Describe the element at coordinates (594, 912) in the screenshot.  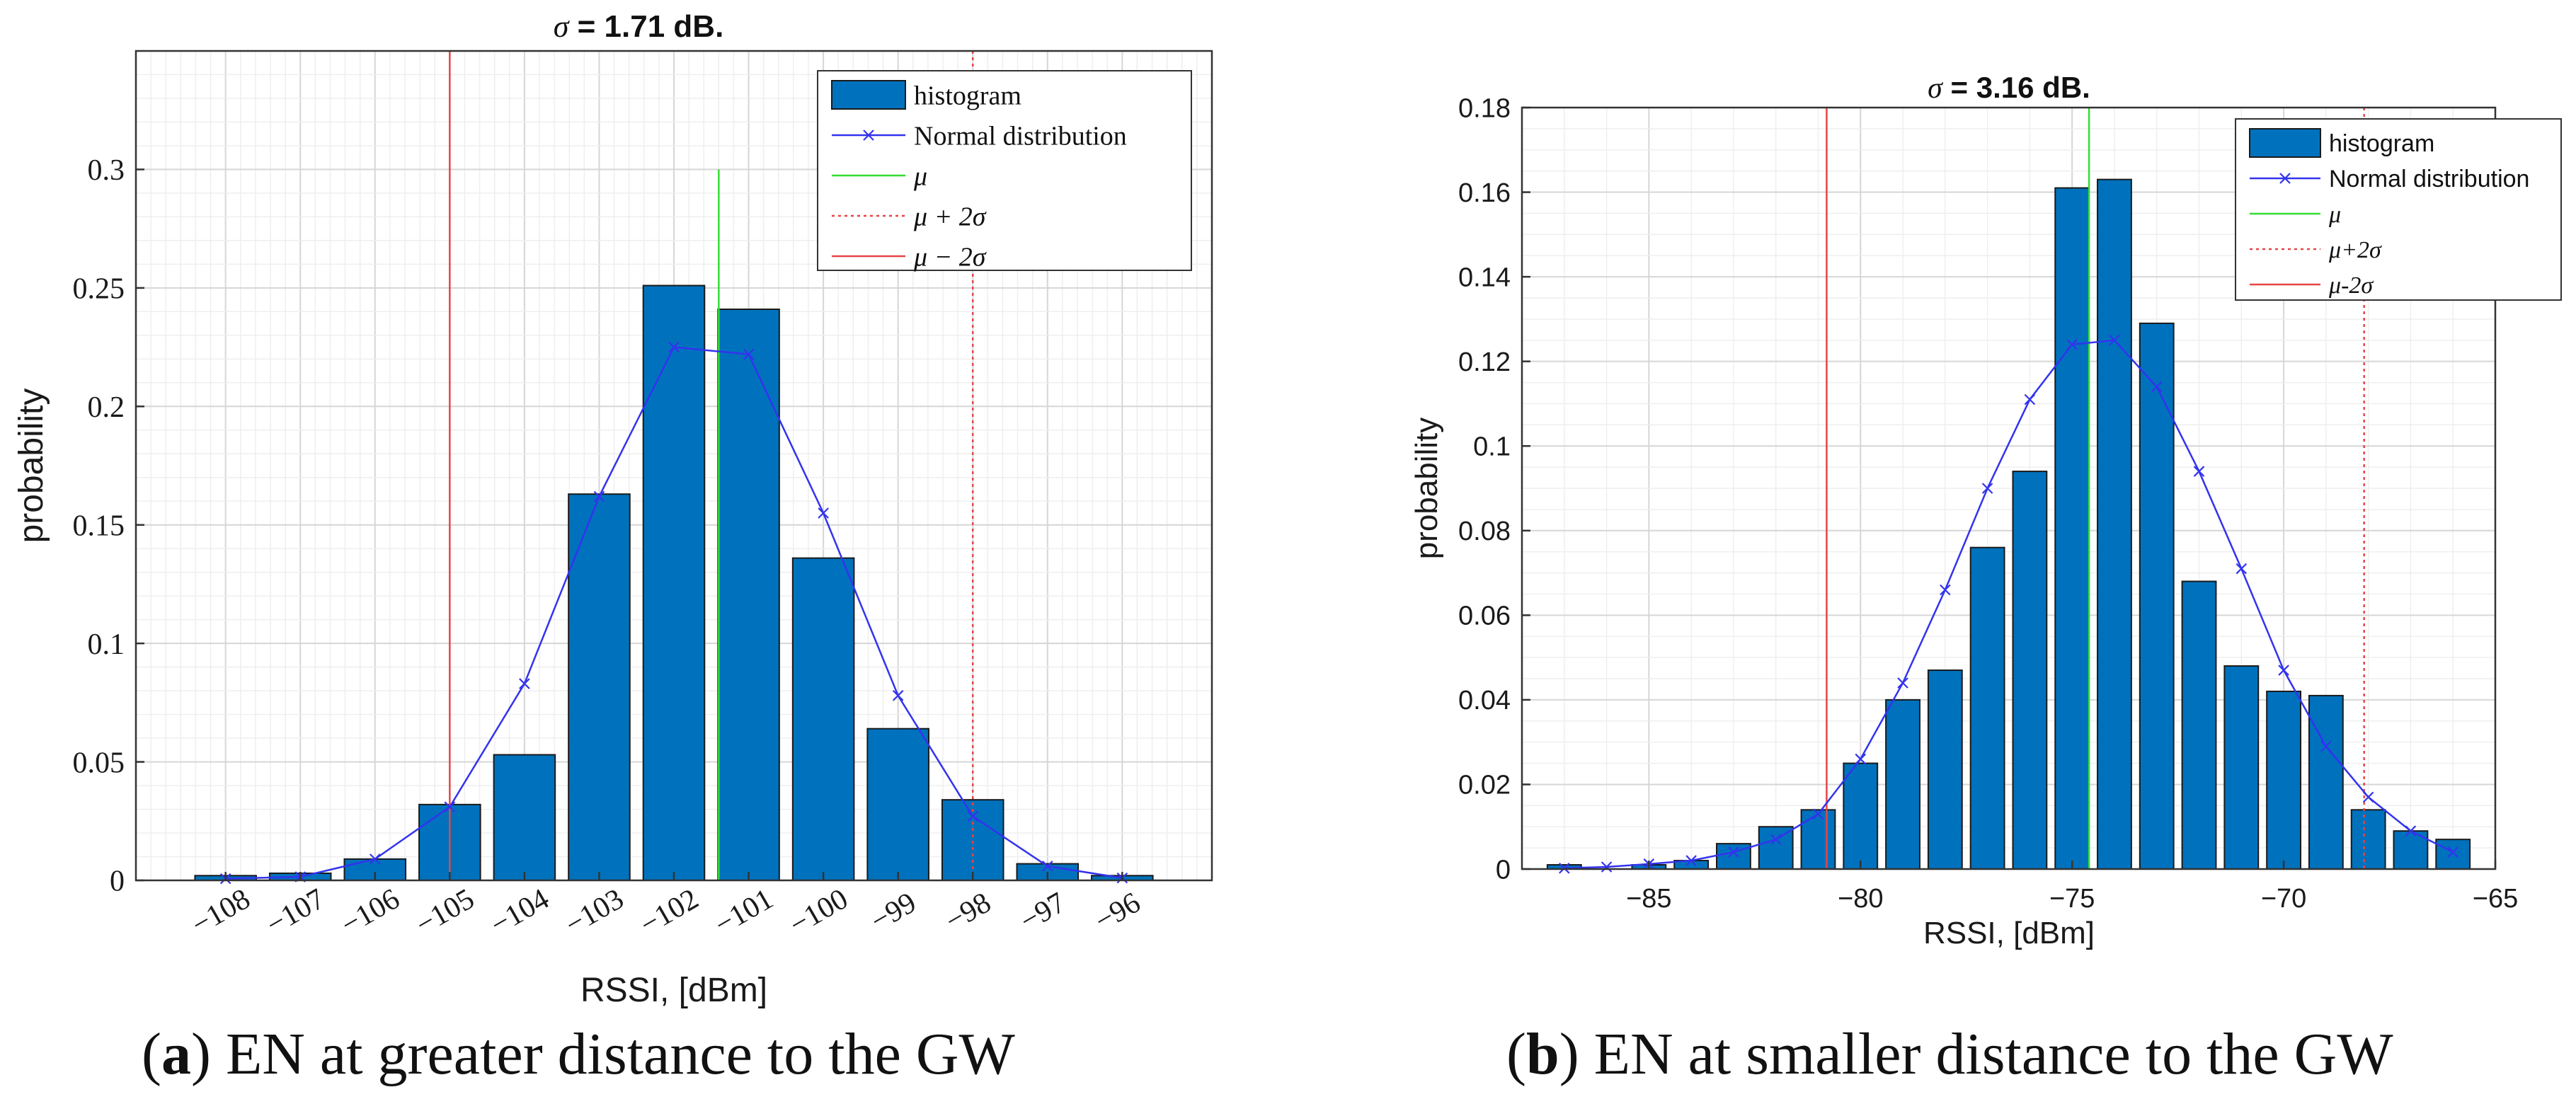
I see `x-tick-label: −103` at that location.